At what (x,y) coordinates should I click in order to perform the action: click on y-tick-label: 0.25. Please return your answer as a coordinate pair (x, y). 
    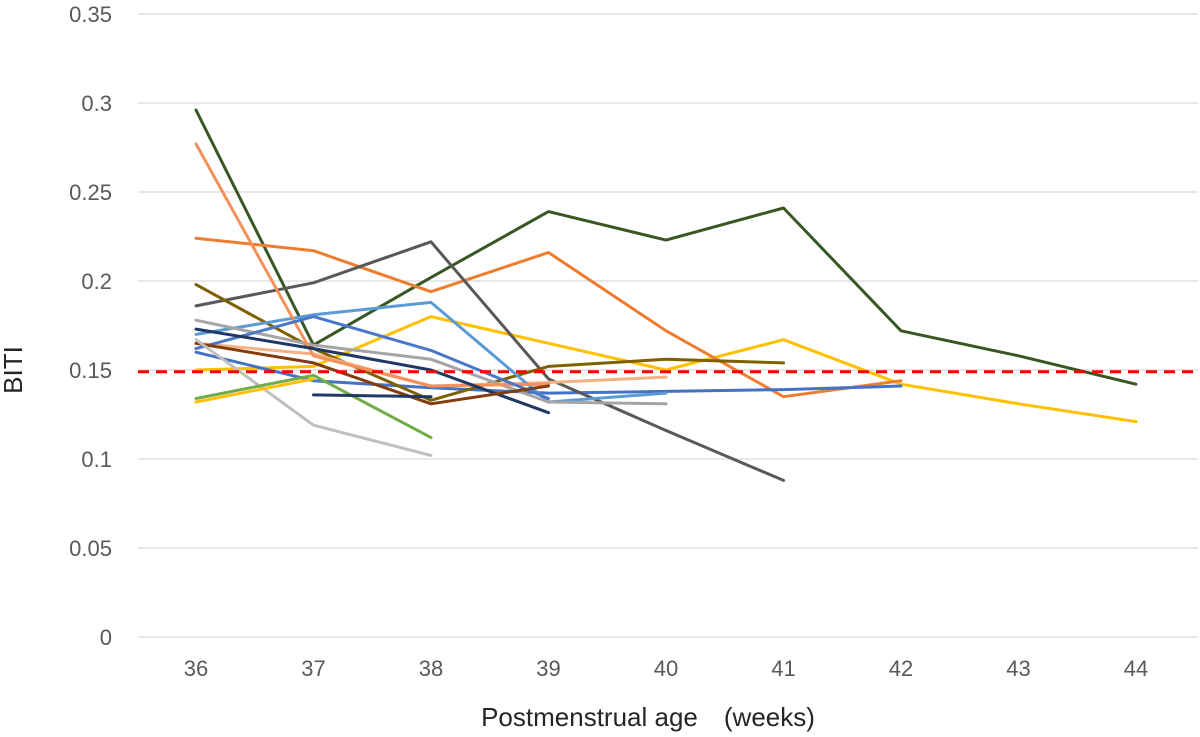
    Looking at the image, I should click on (90, 192).